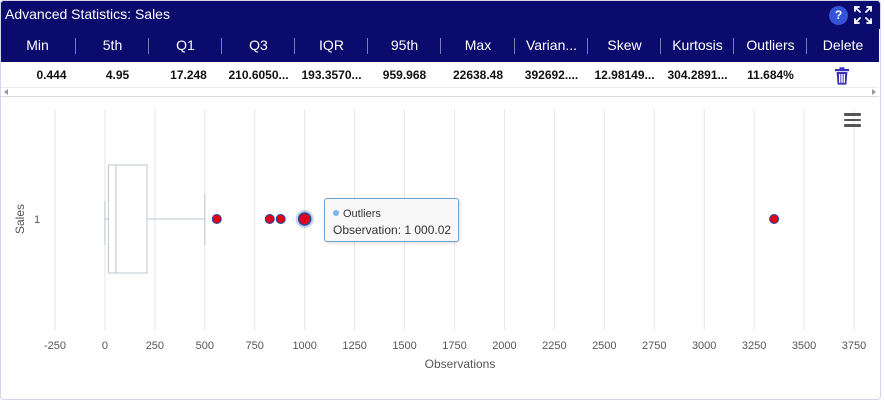  What do you see at coordinates (336, 213) in the screenshot?
I see `tooltip-dot-icon` at bounding box center [336, 213].